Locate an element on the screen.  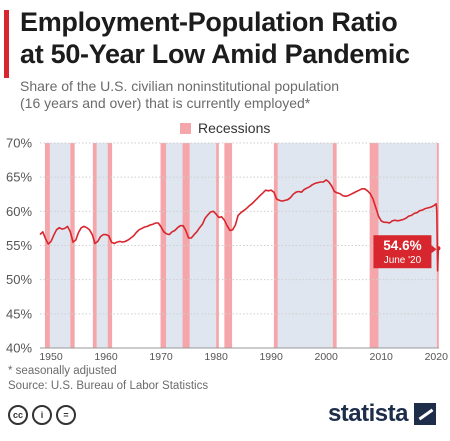
legend-swatch-recessions is located at coordinates (185, 128).